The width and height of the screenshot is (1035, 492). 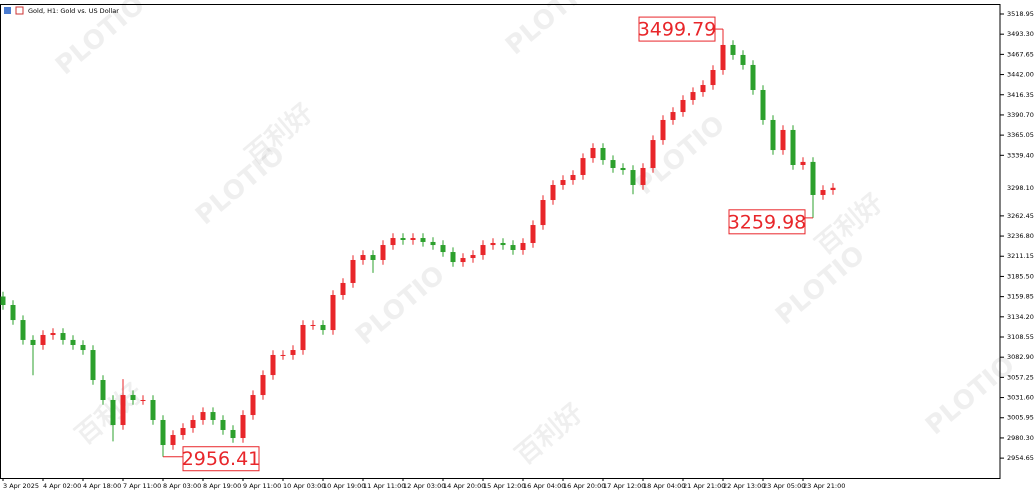 I want to click on x-tick-label: 7 Apr 11:00, so click(x=142, y=486).